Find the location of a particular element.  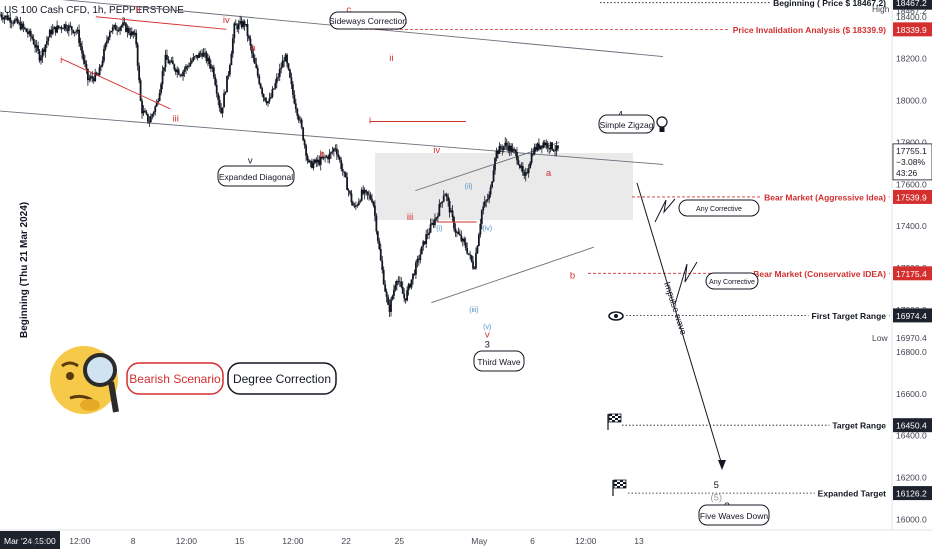

checkered-flag-icon is located at coordinates (619, 487).